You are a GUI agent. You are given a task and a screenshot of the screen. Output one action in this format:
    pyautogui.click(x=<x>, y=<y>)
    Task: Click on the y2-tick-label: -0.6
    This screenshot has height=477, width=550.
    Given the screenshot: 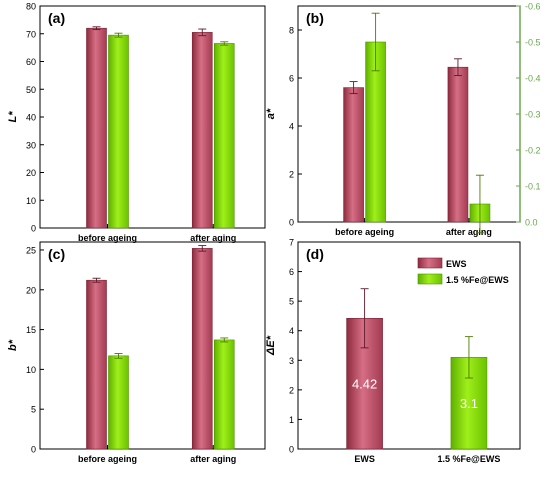 What is the action you would take?
    pyautogui.click(x=533, y=7)
    